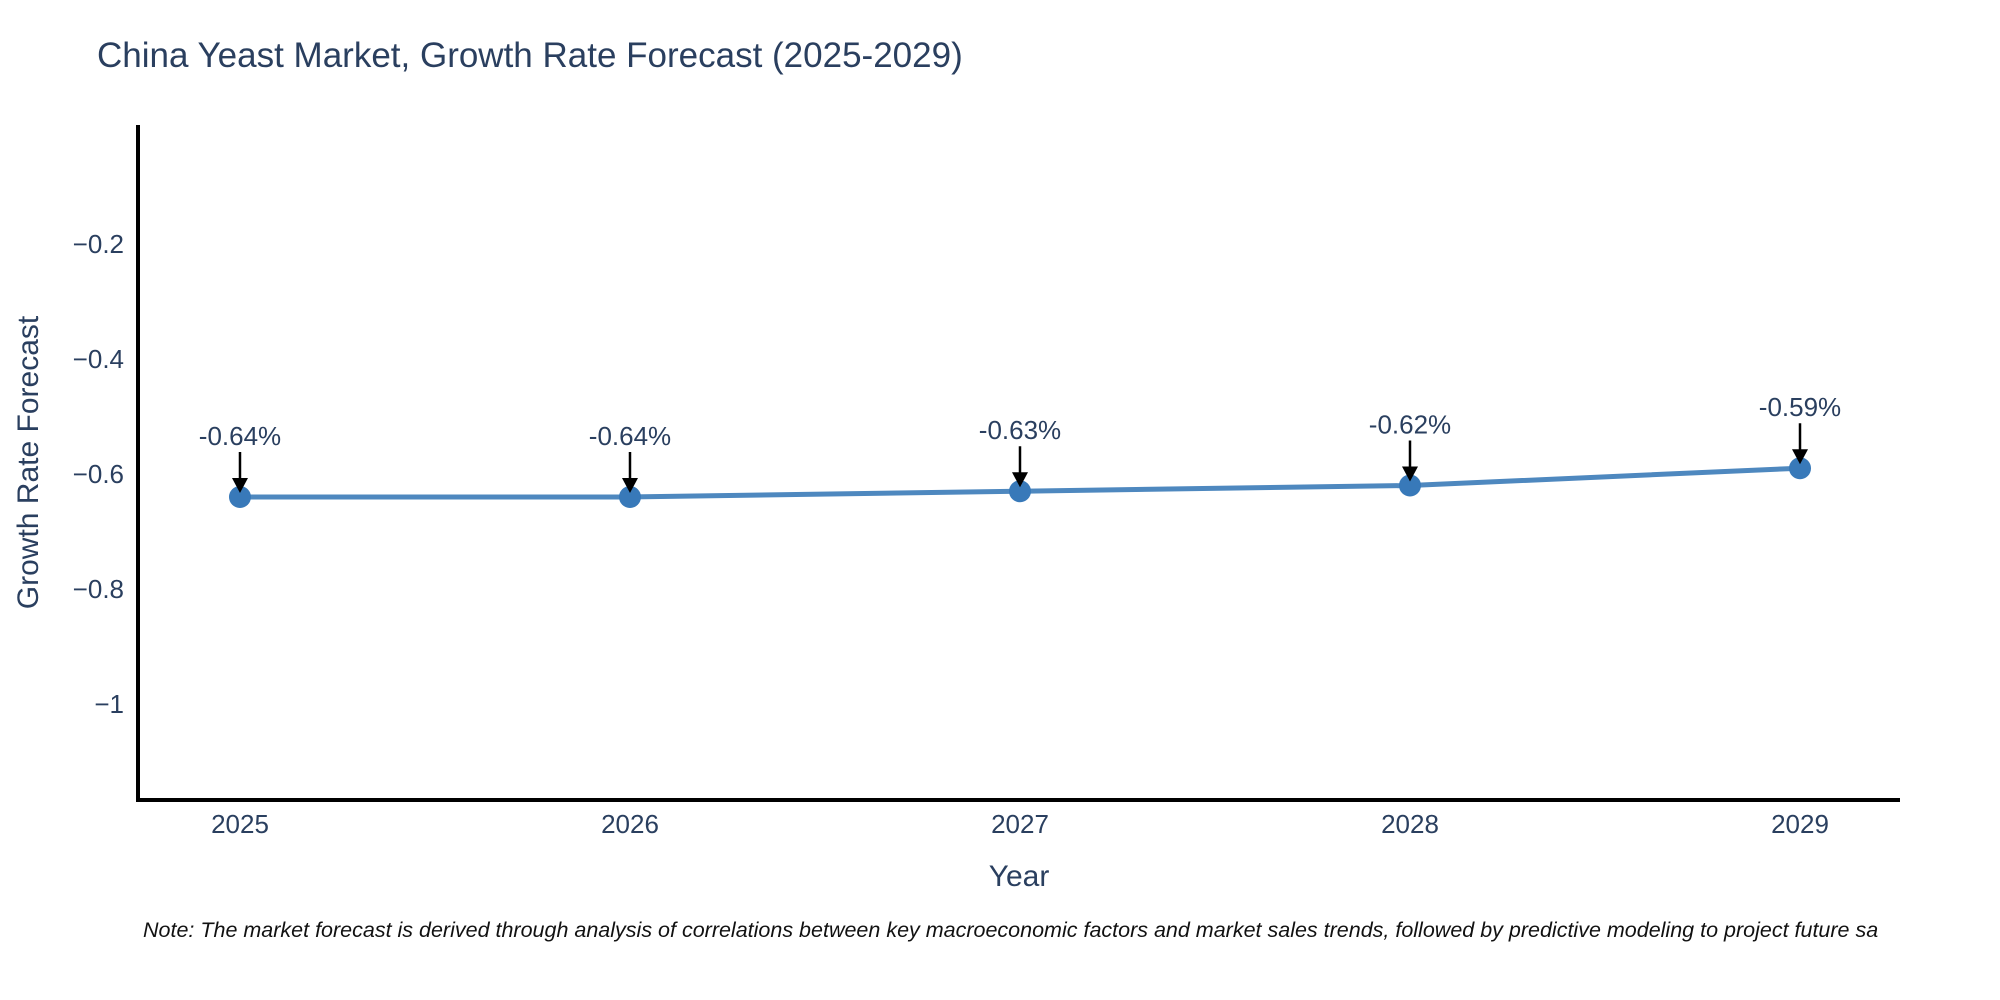 The width and height of the screenshot is (2000, 1000). What do you see at coordinates (1020, 430) in the screenshot?
I see `data-point-label: -0.63%` at bounding box center [1020, 430].